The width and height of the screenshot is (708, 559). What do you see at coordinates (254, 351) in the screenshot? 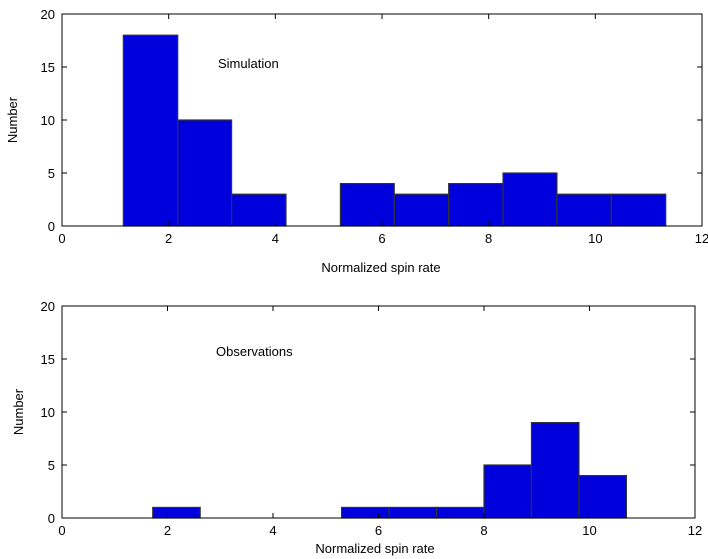
I see `annotation-label: Observations` at bounding box center [254, 351].